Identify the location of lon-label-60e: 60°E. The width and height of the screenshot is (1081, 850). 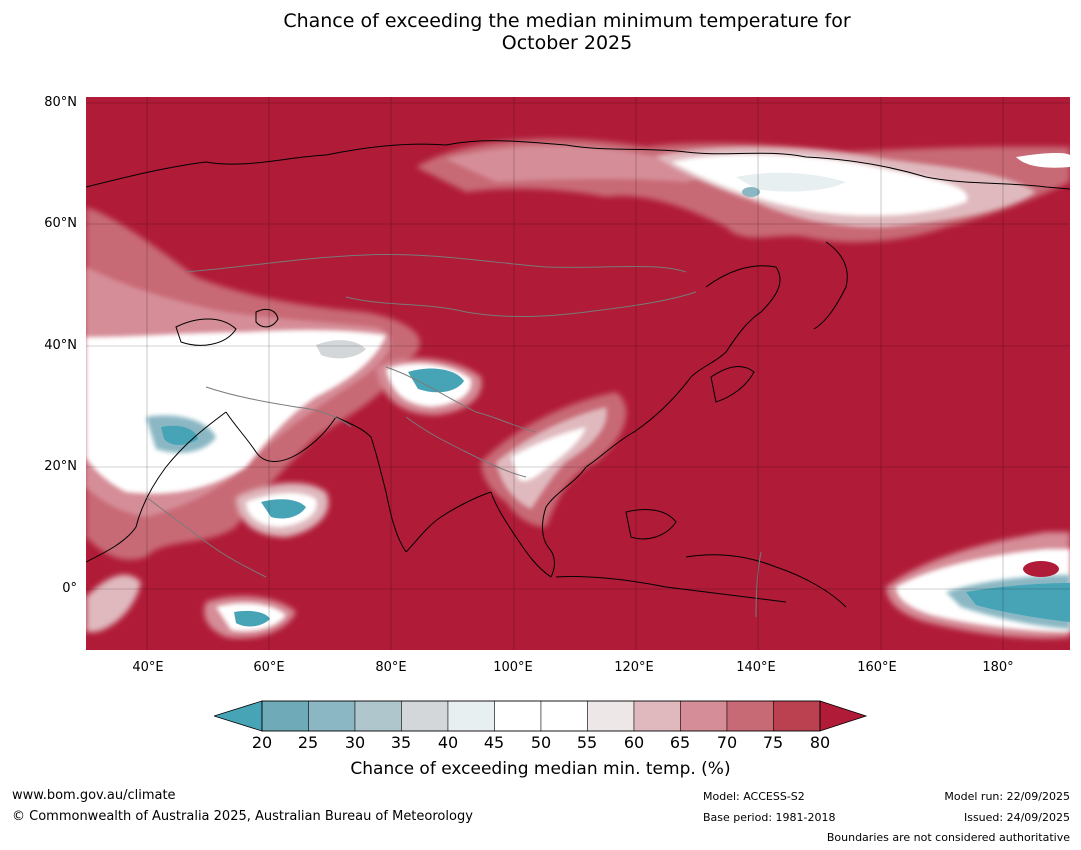
(269, 667).